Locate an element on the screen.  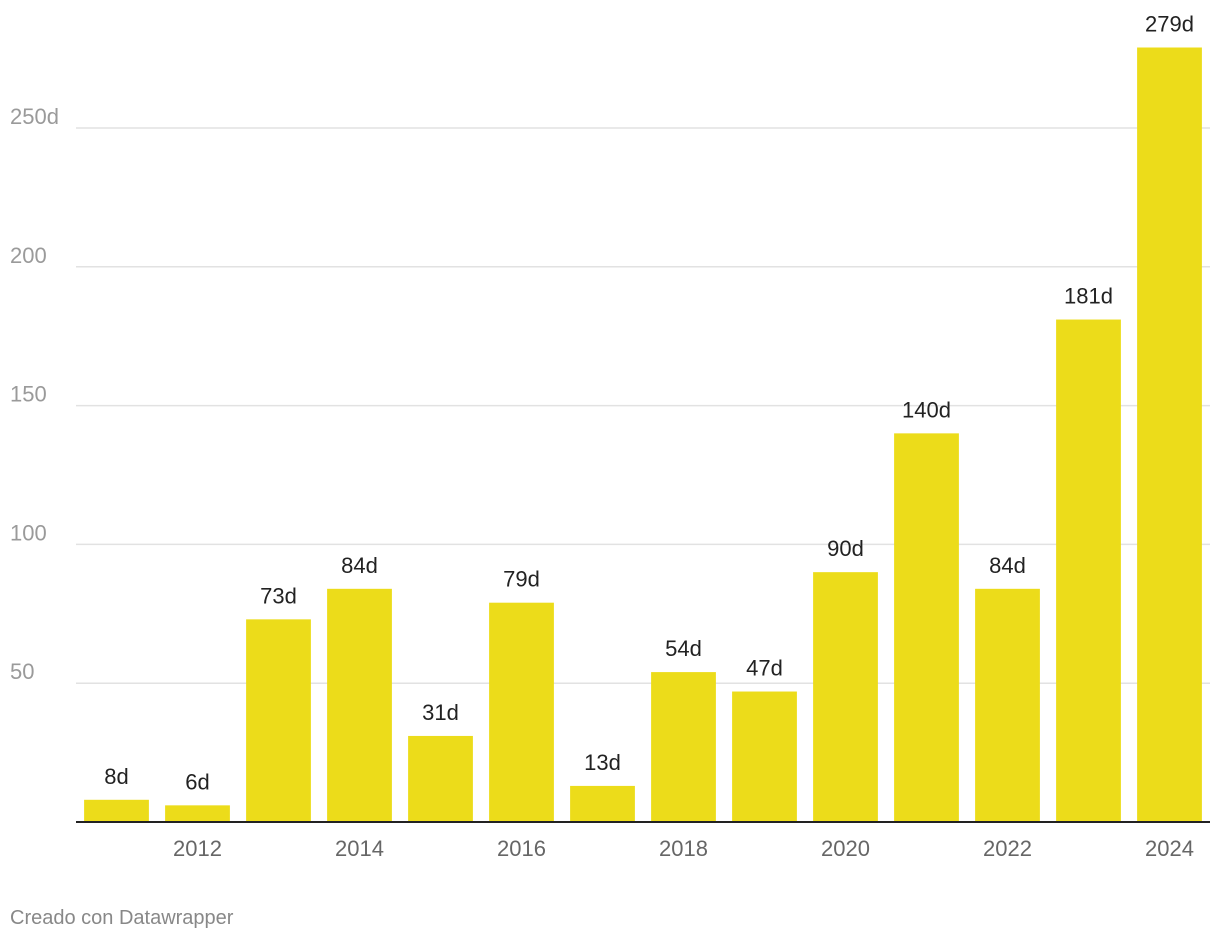
data-label: 47d is located at coordinates (764, 668).